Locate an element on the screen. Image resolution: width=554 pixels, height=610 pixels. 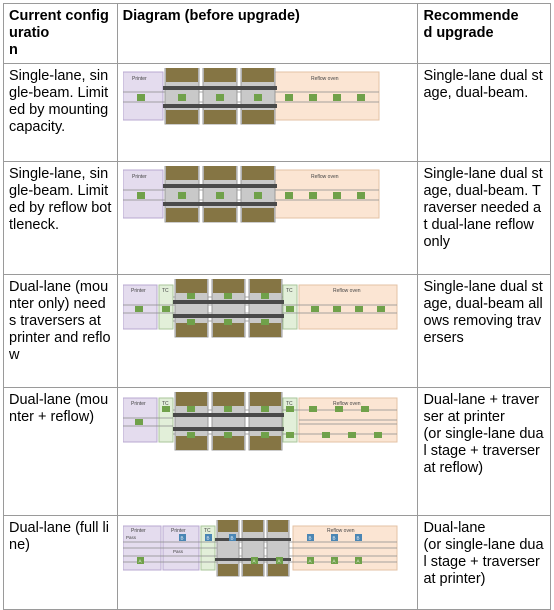
line-diagram-dual-lane-full: Printer Printer TC Reflow oven Pass Pass is located at coordinates (260, 548).